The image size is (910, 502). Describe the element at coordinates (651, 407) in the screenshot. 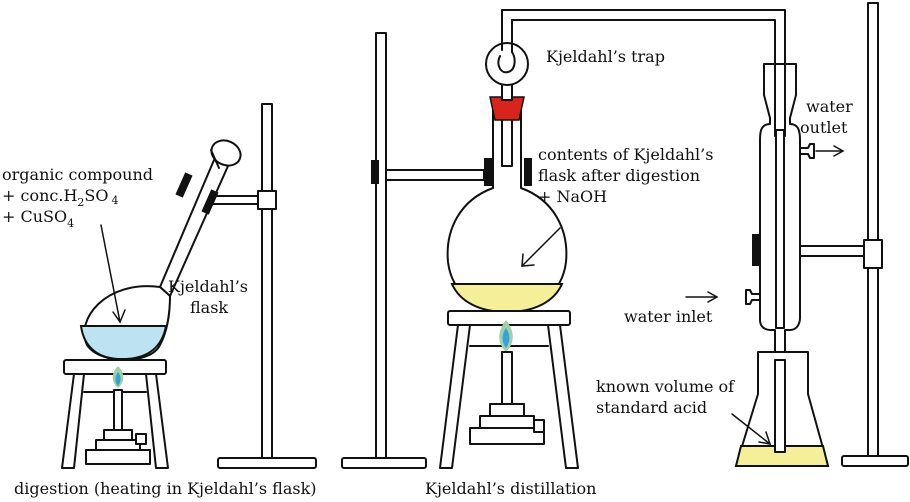

I see `label-known-volume-line2: standard acid` at that location.